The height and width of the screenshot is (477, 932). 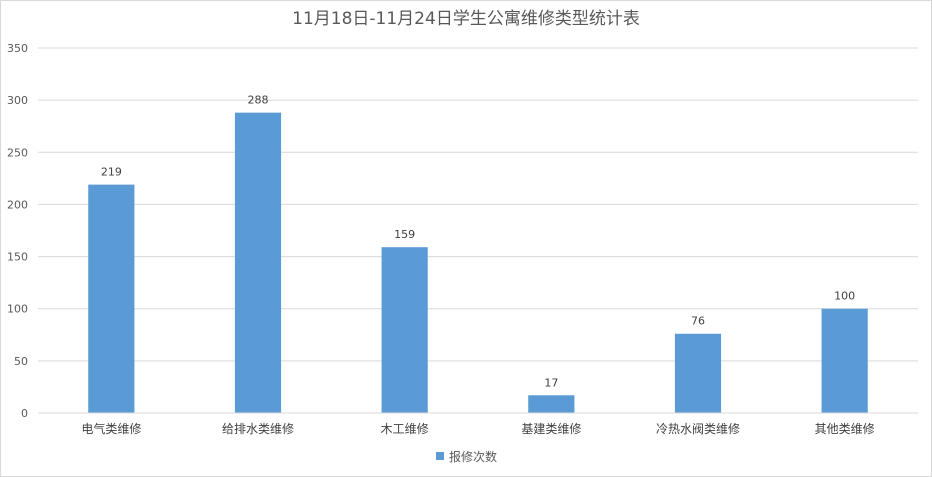 I want to click on category-label: 给排水类维修, so click(x=258, y=428).